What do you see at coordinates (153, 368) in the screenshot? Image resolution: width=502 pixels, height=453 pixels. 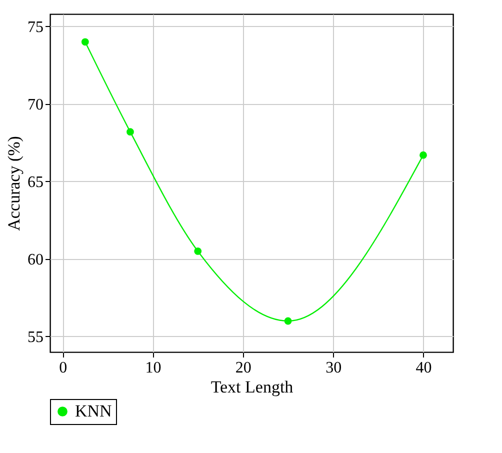 I see `x-tick-label: 10` at bounding box center [153, 368].